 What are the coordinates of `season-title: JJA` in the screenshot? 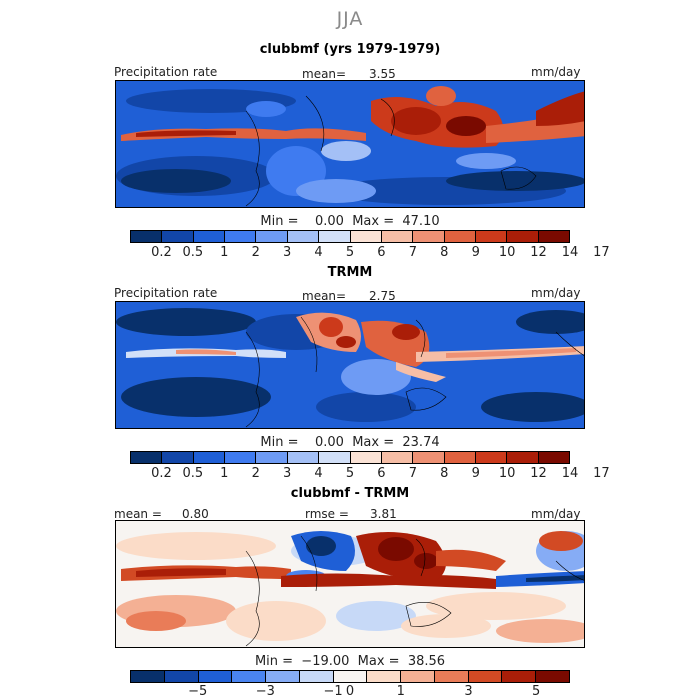 It's located at (350, 19).